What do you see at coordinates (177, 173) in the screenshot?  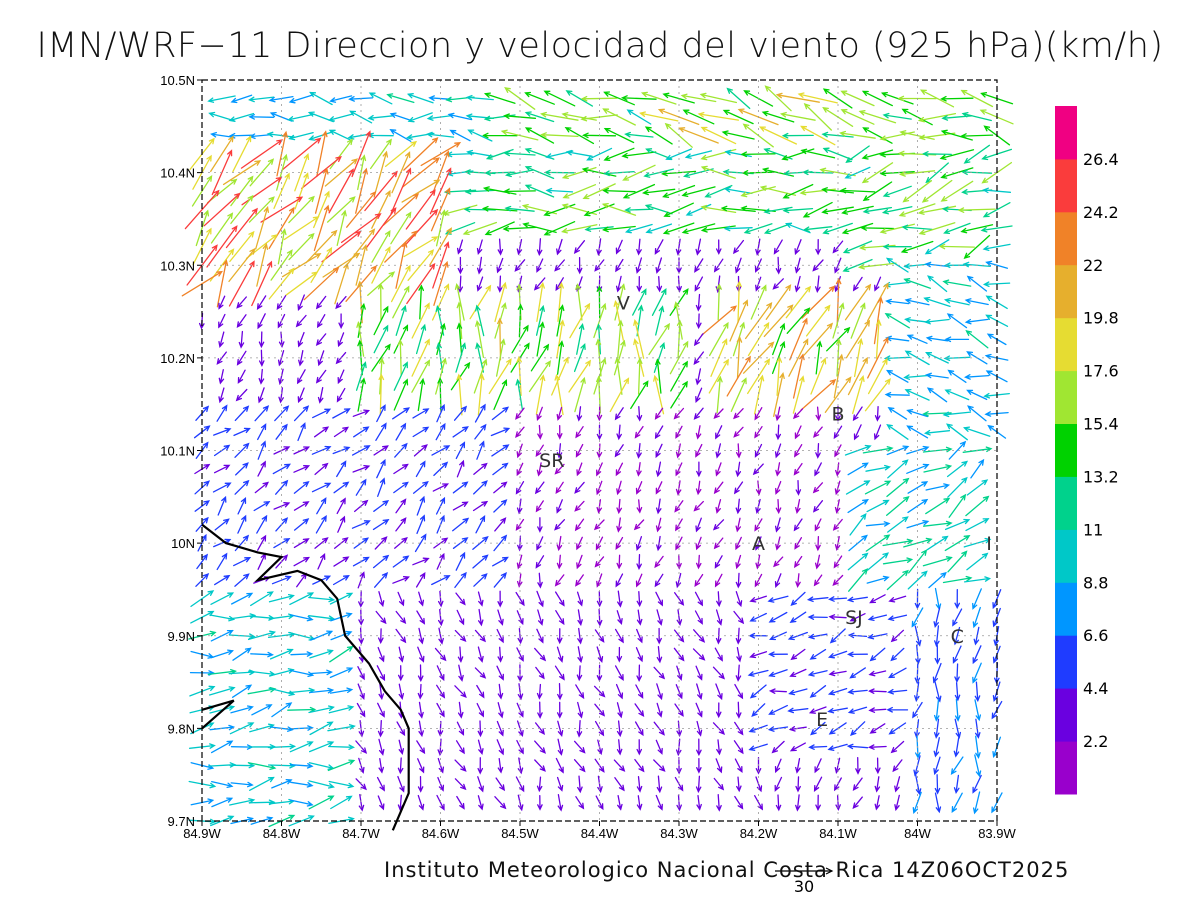 I see `y-tick-label: 10.4N` at bounding box center [177, 173].